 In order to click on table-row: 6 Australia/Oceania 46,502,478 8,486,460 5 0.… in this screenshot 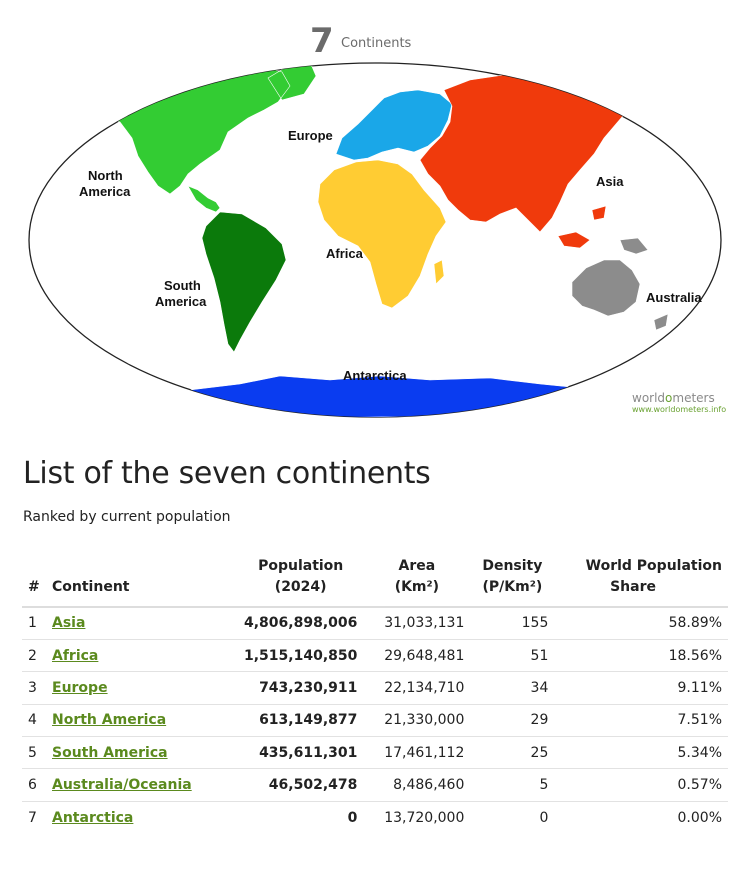, I will do `click(375, 785)`.